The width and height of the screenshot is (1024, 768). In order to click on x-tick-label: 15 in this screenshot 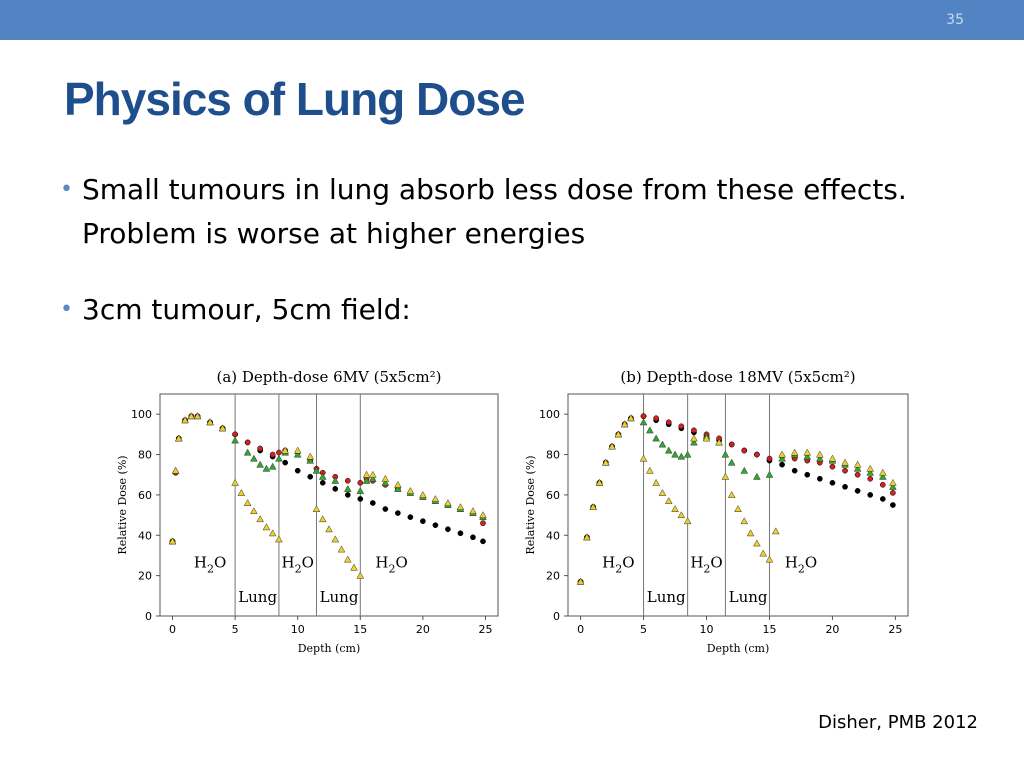, I will do `click(769, 629)`.